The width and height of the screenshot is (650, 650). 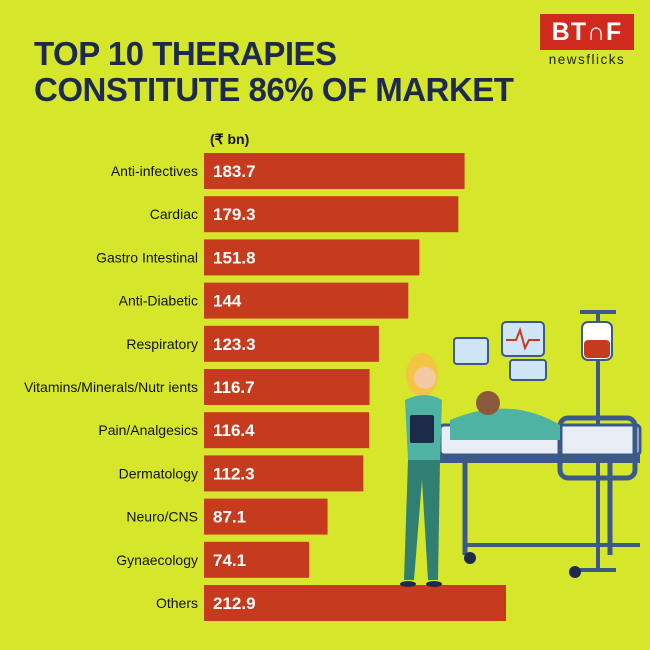 What do you see at coordinates (540, 484) in the screenshot?
I see `bed-icon` at bounding box center [540, 484].